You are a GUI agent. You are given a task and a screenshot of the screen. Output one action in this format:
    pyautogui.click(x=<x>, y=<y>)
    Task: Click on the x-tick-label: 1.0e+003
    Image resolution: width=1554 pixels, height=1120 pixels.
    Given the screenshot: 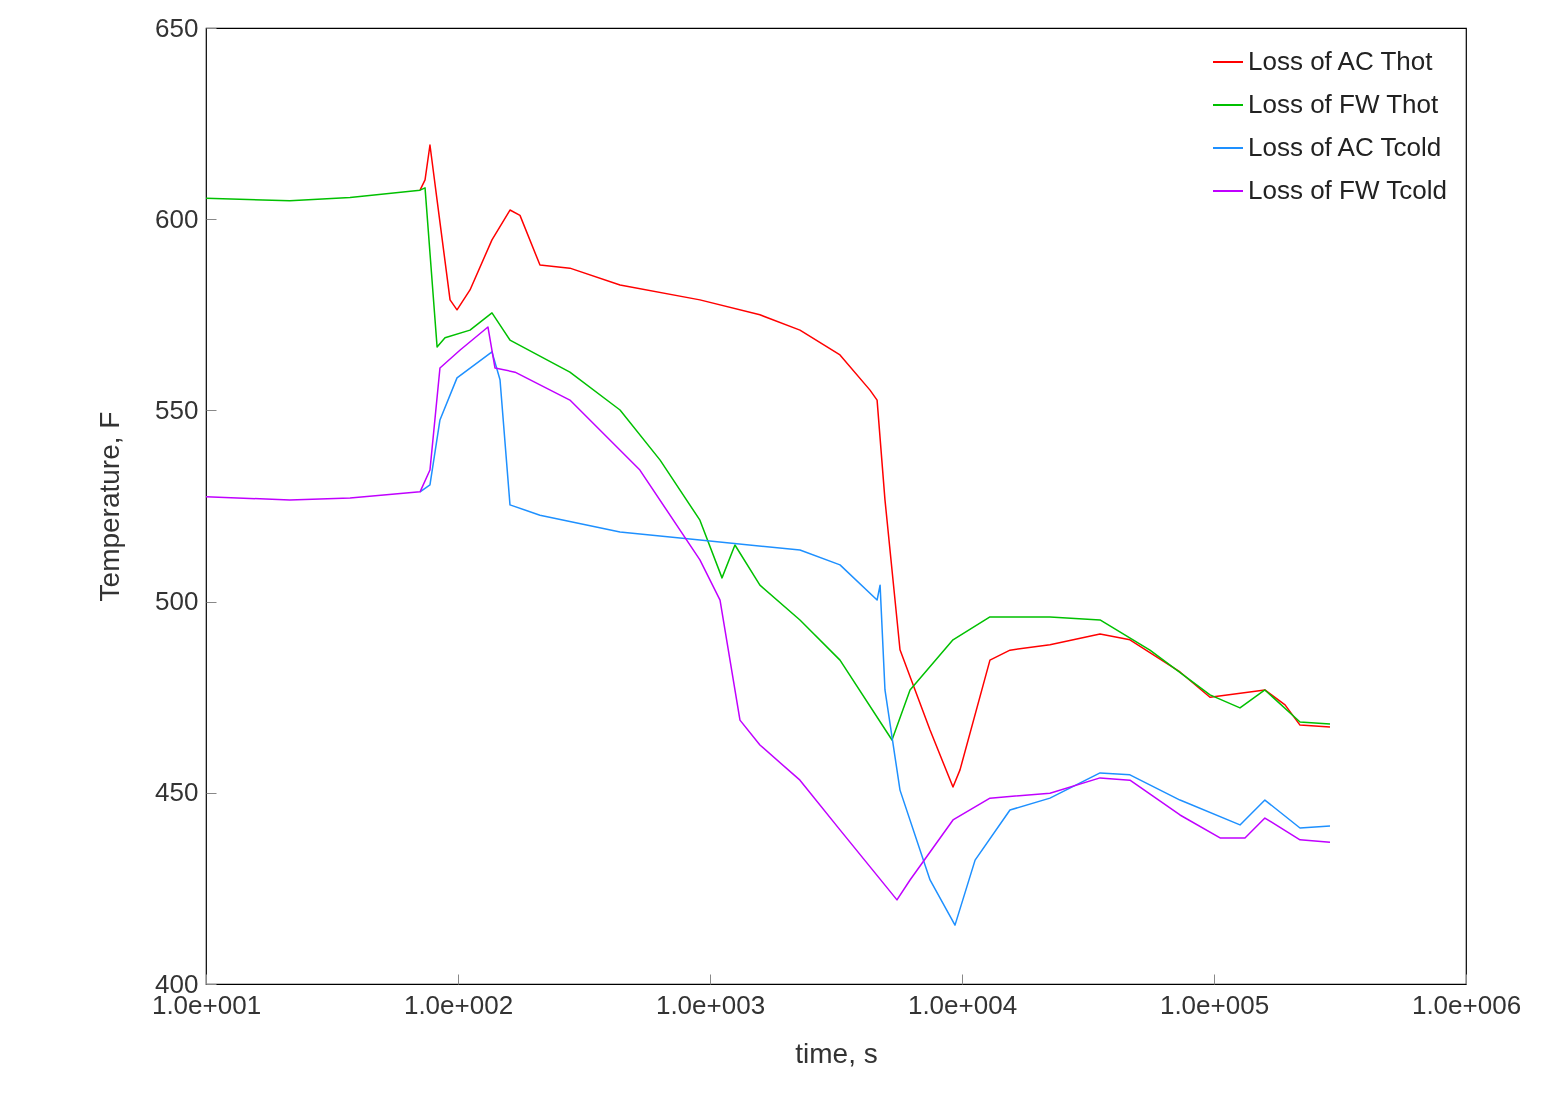 What is the action you would take?
    pyautogui.click(x=710, y=1004)
    